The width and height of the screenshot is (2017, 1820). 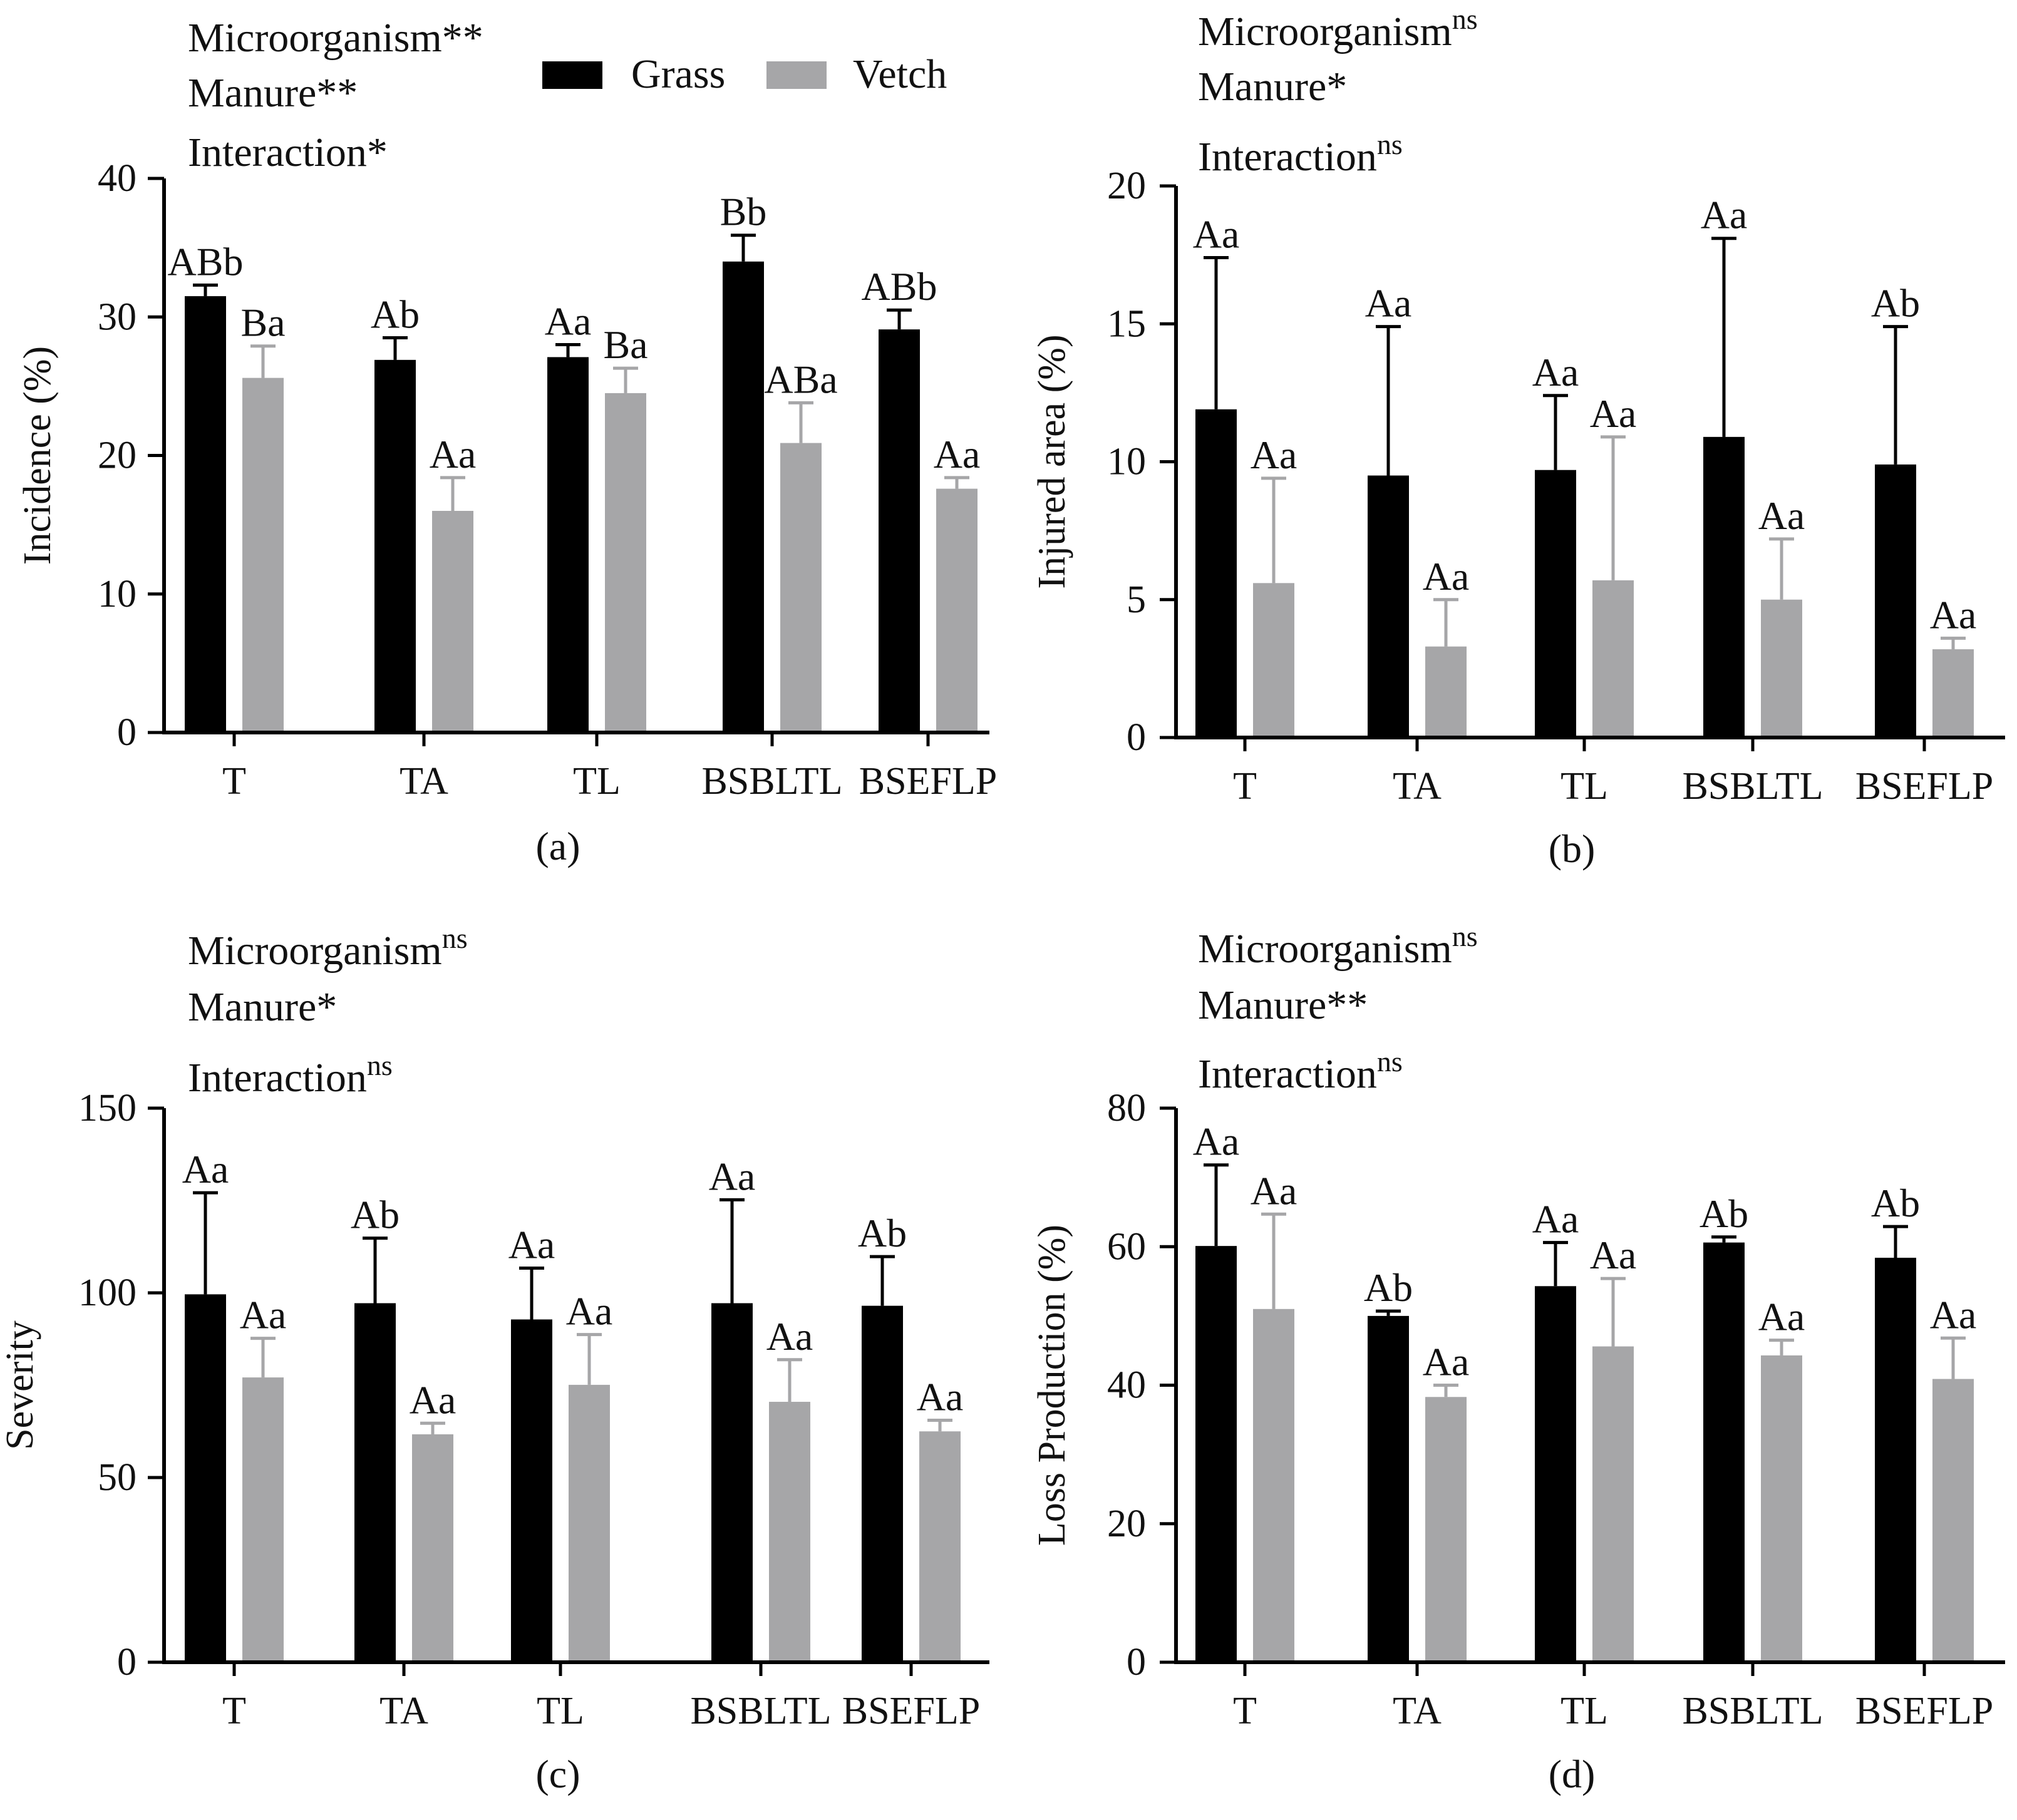 What do you see at coordinates (38, 456) in the screenshot?
I see `y-axis-label: Incidence (%)` at bounding box center [38, 456].